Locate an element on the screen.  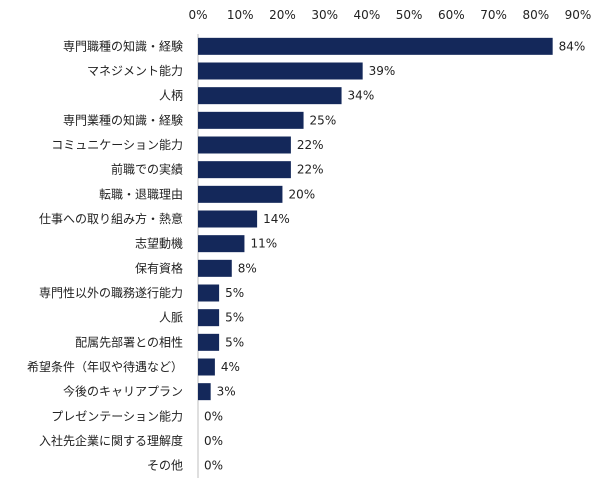
category-label: コミュニケーション能力 is located at coordinates (117, 145).